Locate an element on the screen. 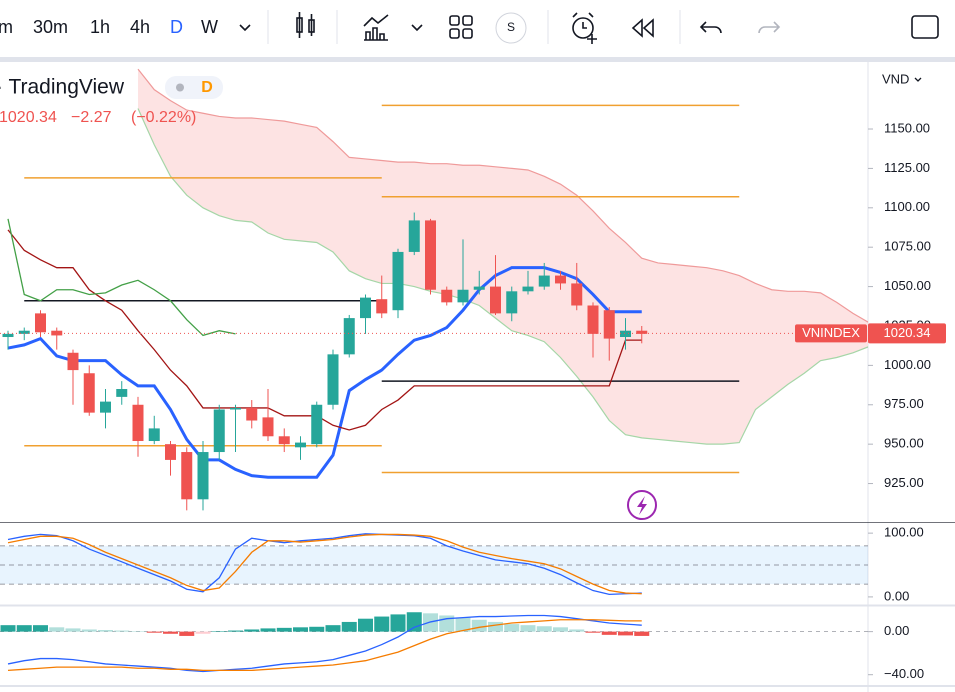 Image resolution: width=955 pixels, height=692 pixels. redo-button is located at coordinates (769, 27).